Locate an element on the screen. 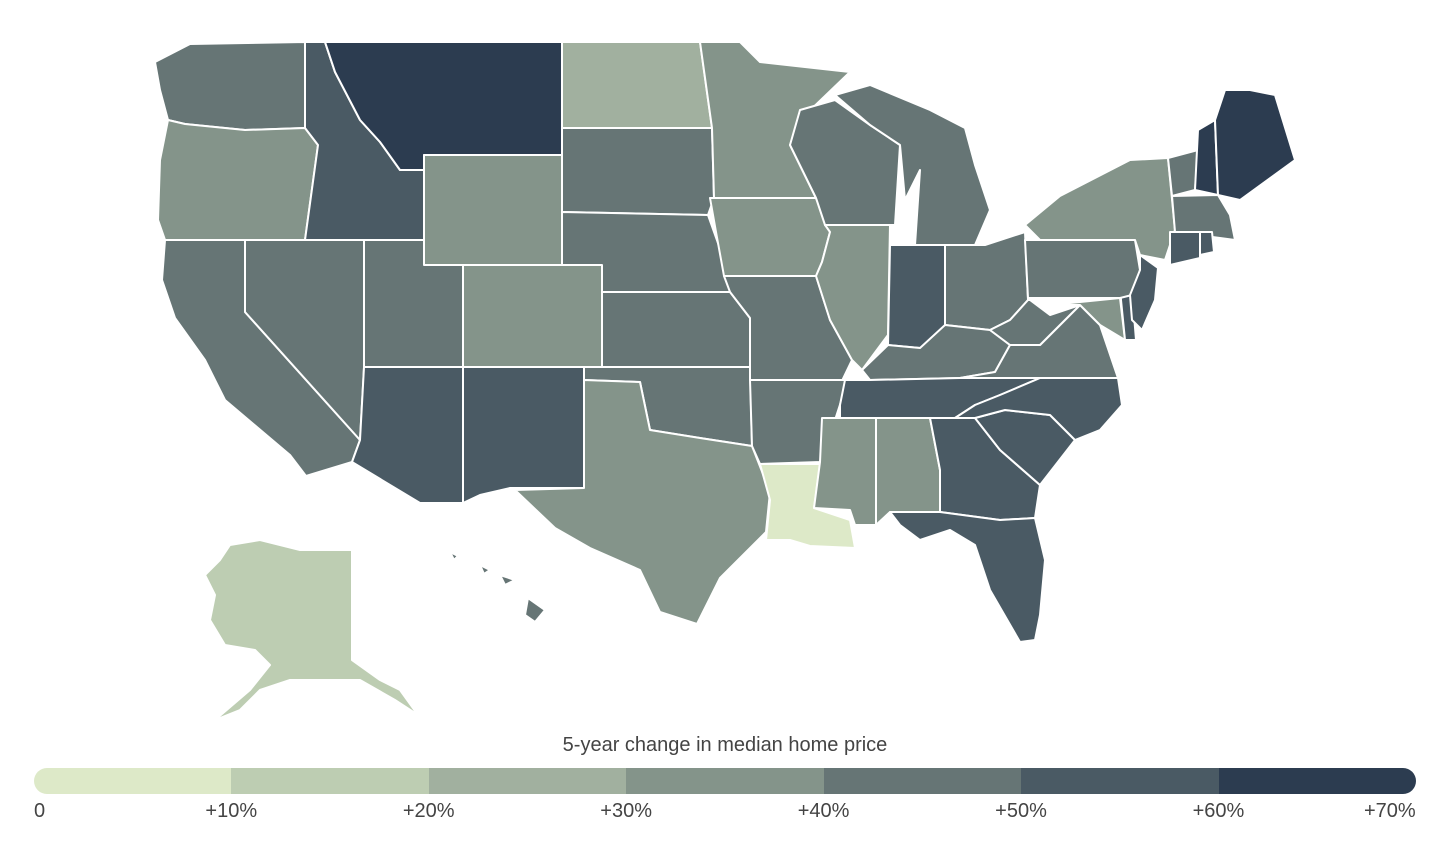  state-AL is located at coordinates (908, 471).